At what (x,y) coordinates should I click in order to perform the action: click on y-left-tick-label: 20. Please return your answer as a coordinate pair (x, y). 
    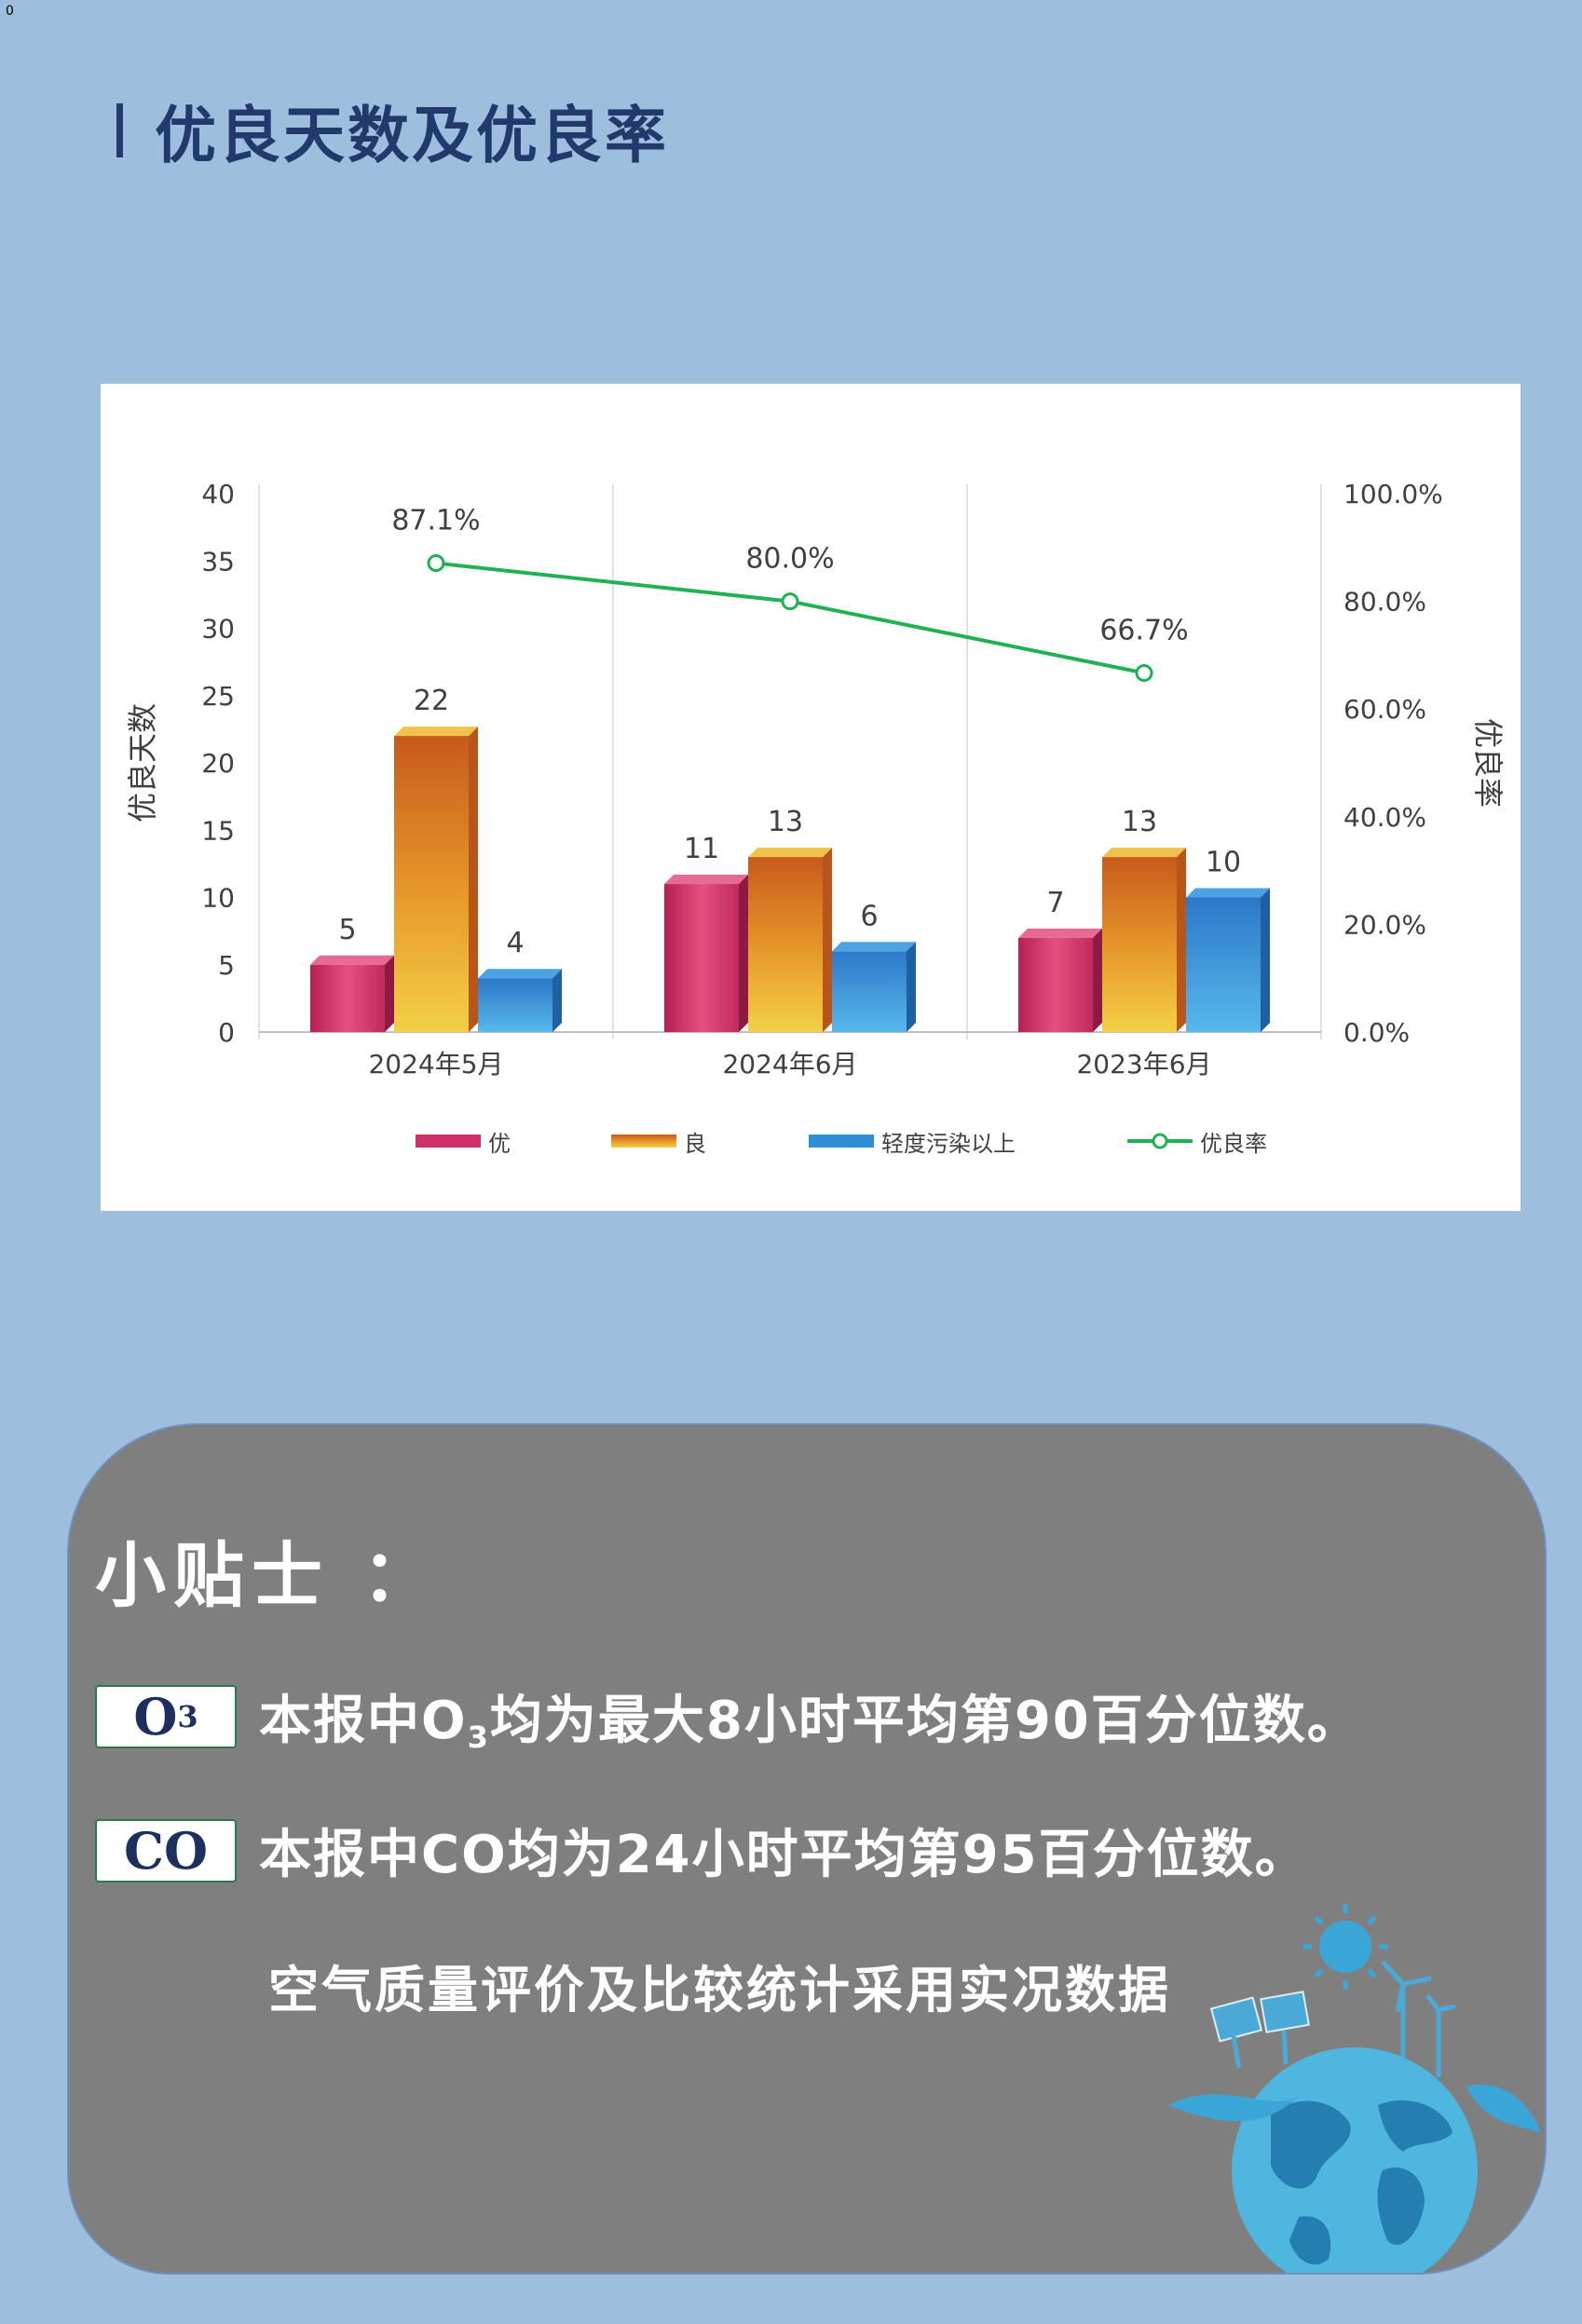
    Looking at the image, I should click on (218, 763).